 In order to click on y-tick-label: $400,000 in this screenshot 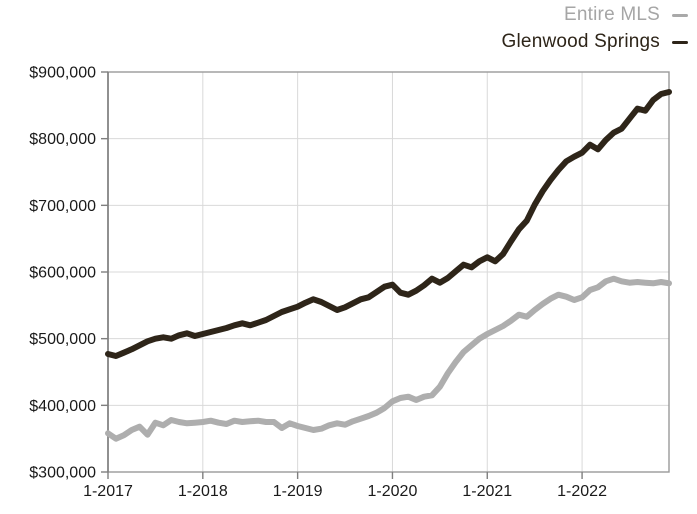, I will do `click(62, 406)`.